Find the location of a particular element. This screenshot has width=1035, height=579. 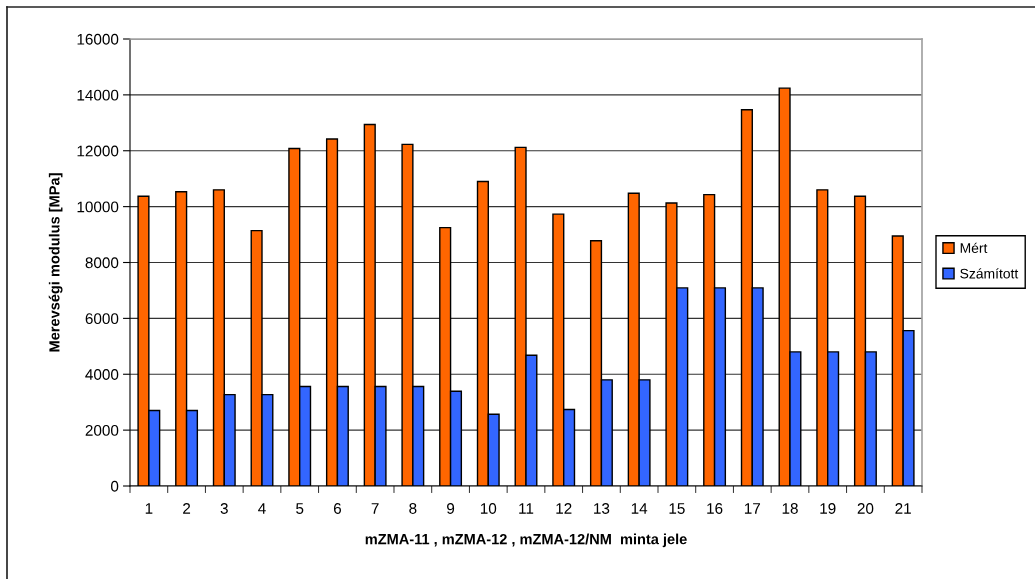

y-tick-label: 0 is located at coordinates (114, 486).